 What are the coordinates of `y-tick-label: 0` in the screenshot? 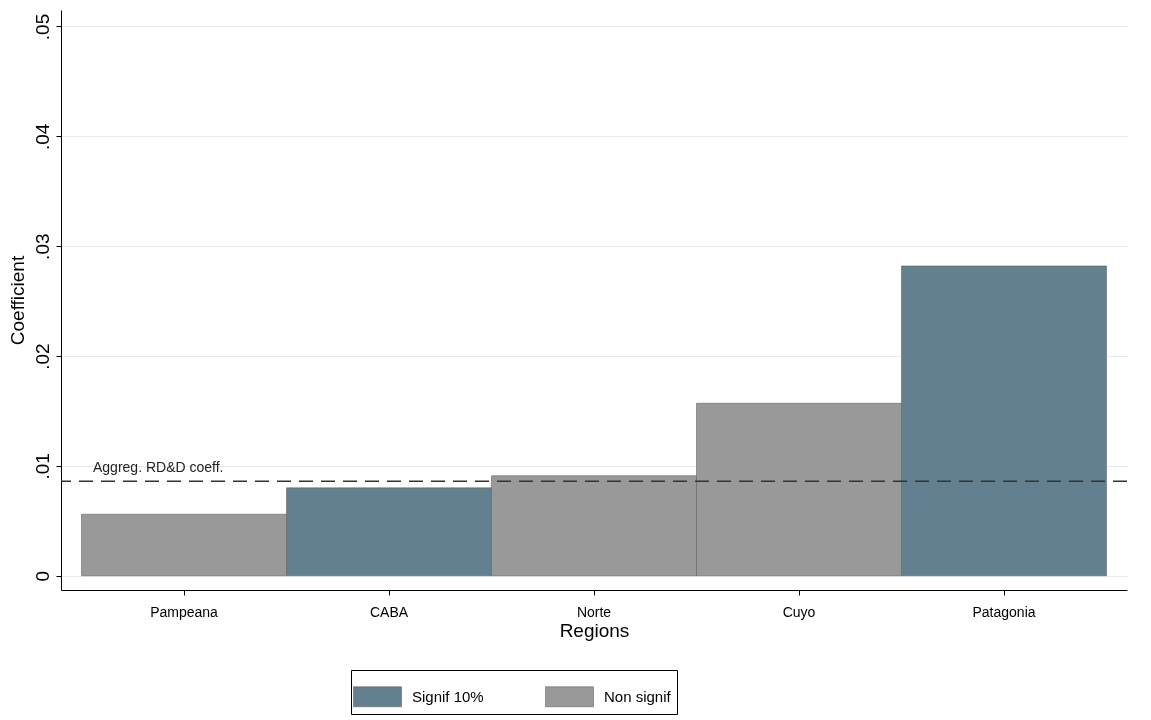 It's located at (42, 576).